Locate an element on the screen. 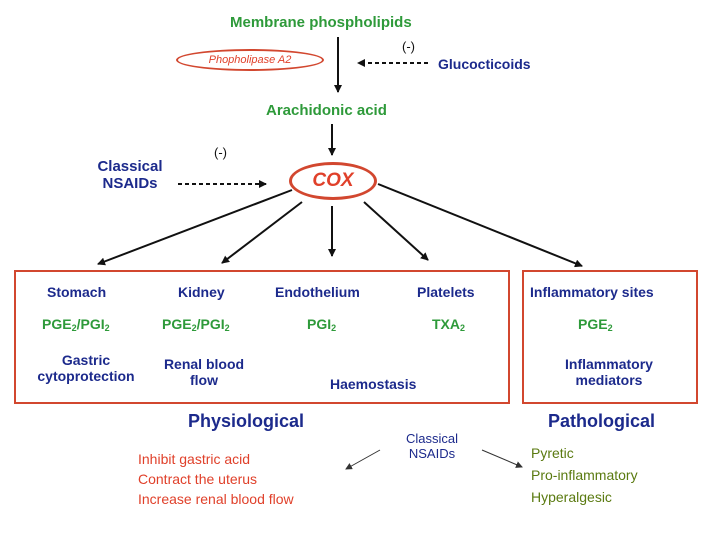  pathological-effect: Pro-inflammatory is located at coordinates (584, 475).